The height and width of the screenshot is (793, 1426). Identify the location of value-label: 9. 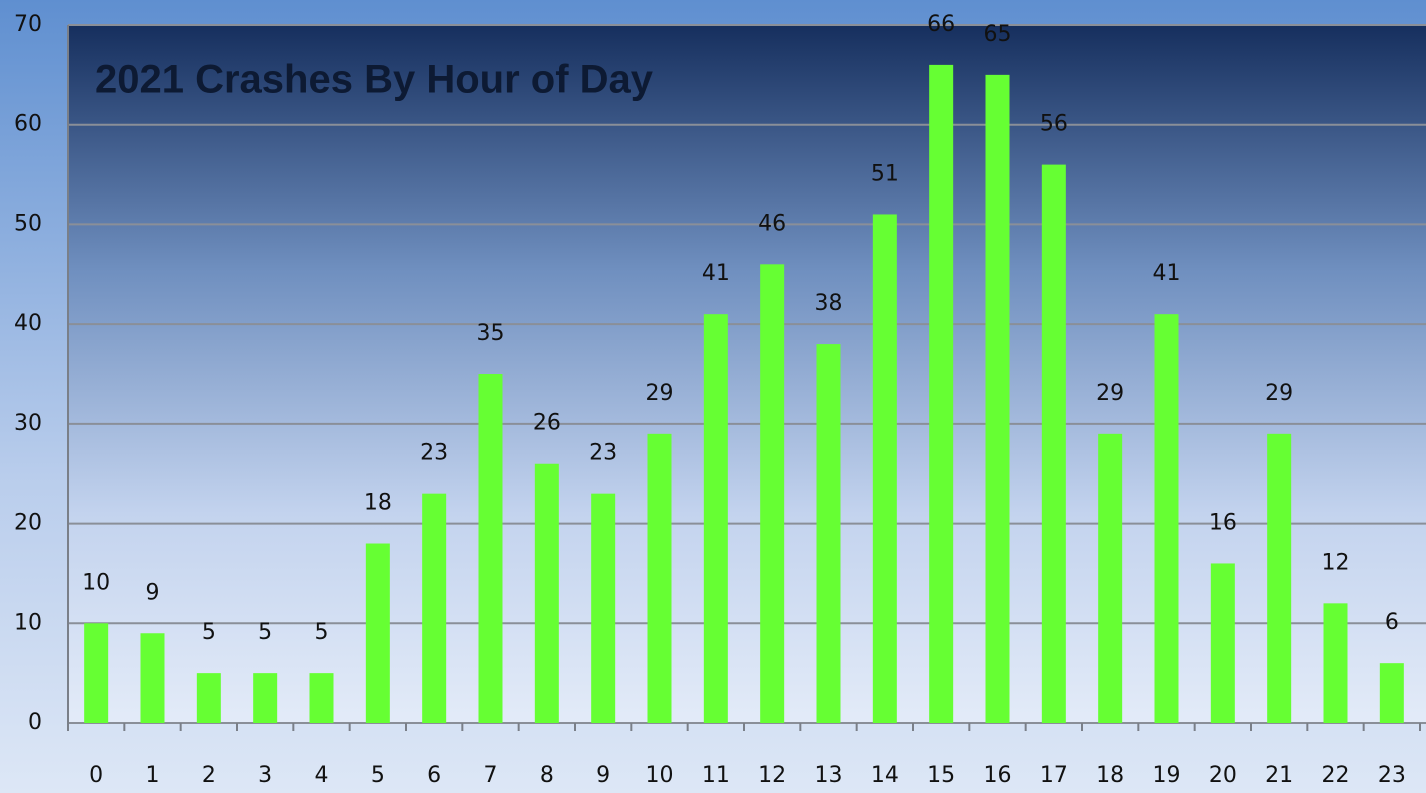
(153, 592).